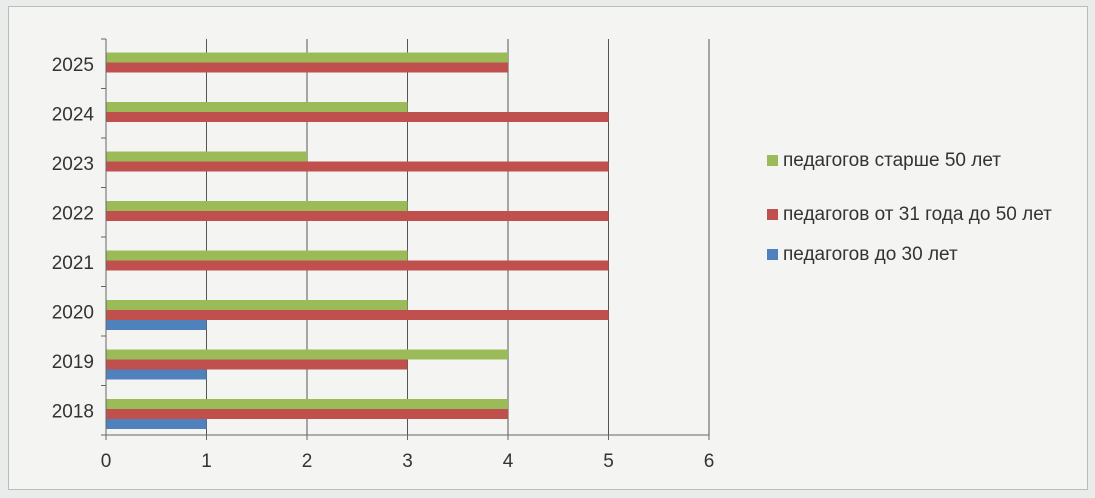 Image resolution: width=1095 pixels, height=498 pixels. What do you see at coordinates (608, 461) in the screenshot?
I see `x-tick-label: 5` at bounding box center [608, 461].